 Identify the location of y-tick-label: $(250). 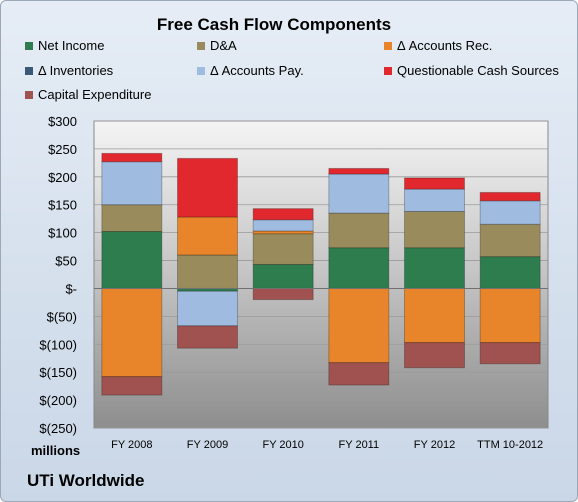
(58, 428).